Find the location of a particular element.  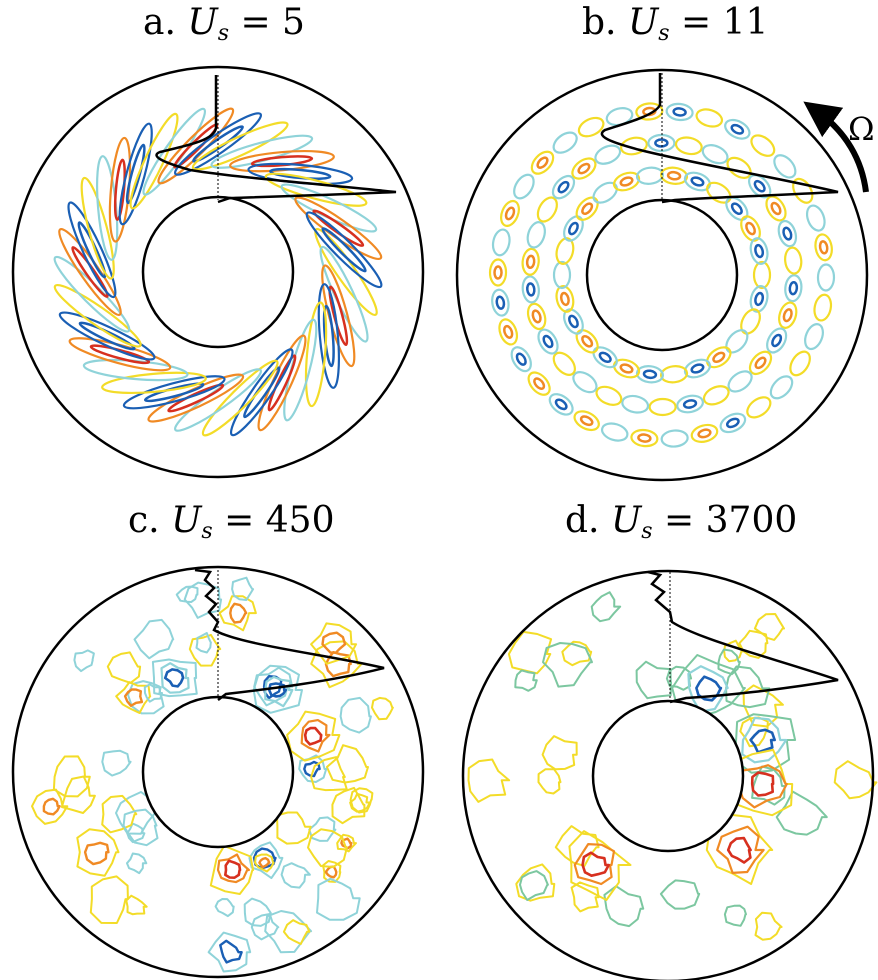

panel-letter: b. is located at coordinates (599, 22).